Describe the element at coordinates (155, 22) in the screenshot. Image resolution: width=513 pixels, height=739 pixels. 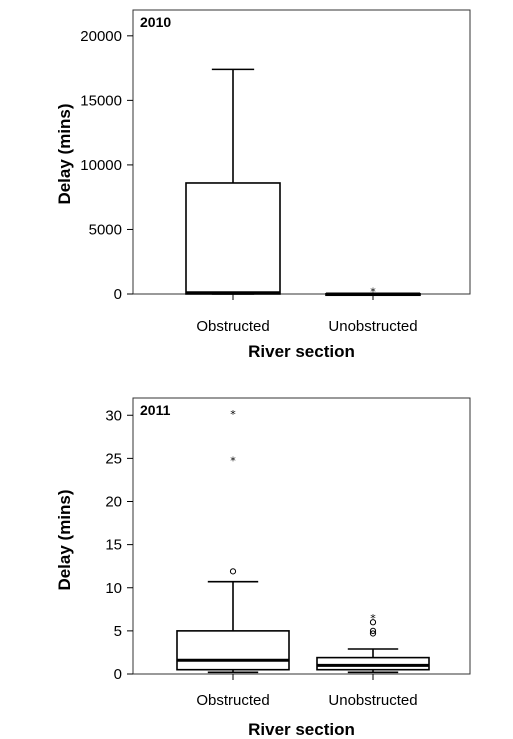
I see `panel-label: 2010` at that location.